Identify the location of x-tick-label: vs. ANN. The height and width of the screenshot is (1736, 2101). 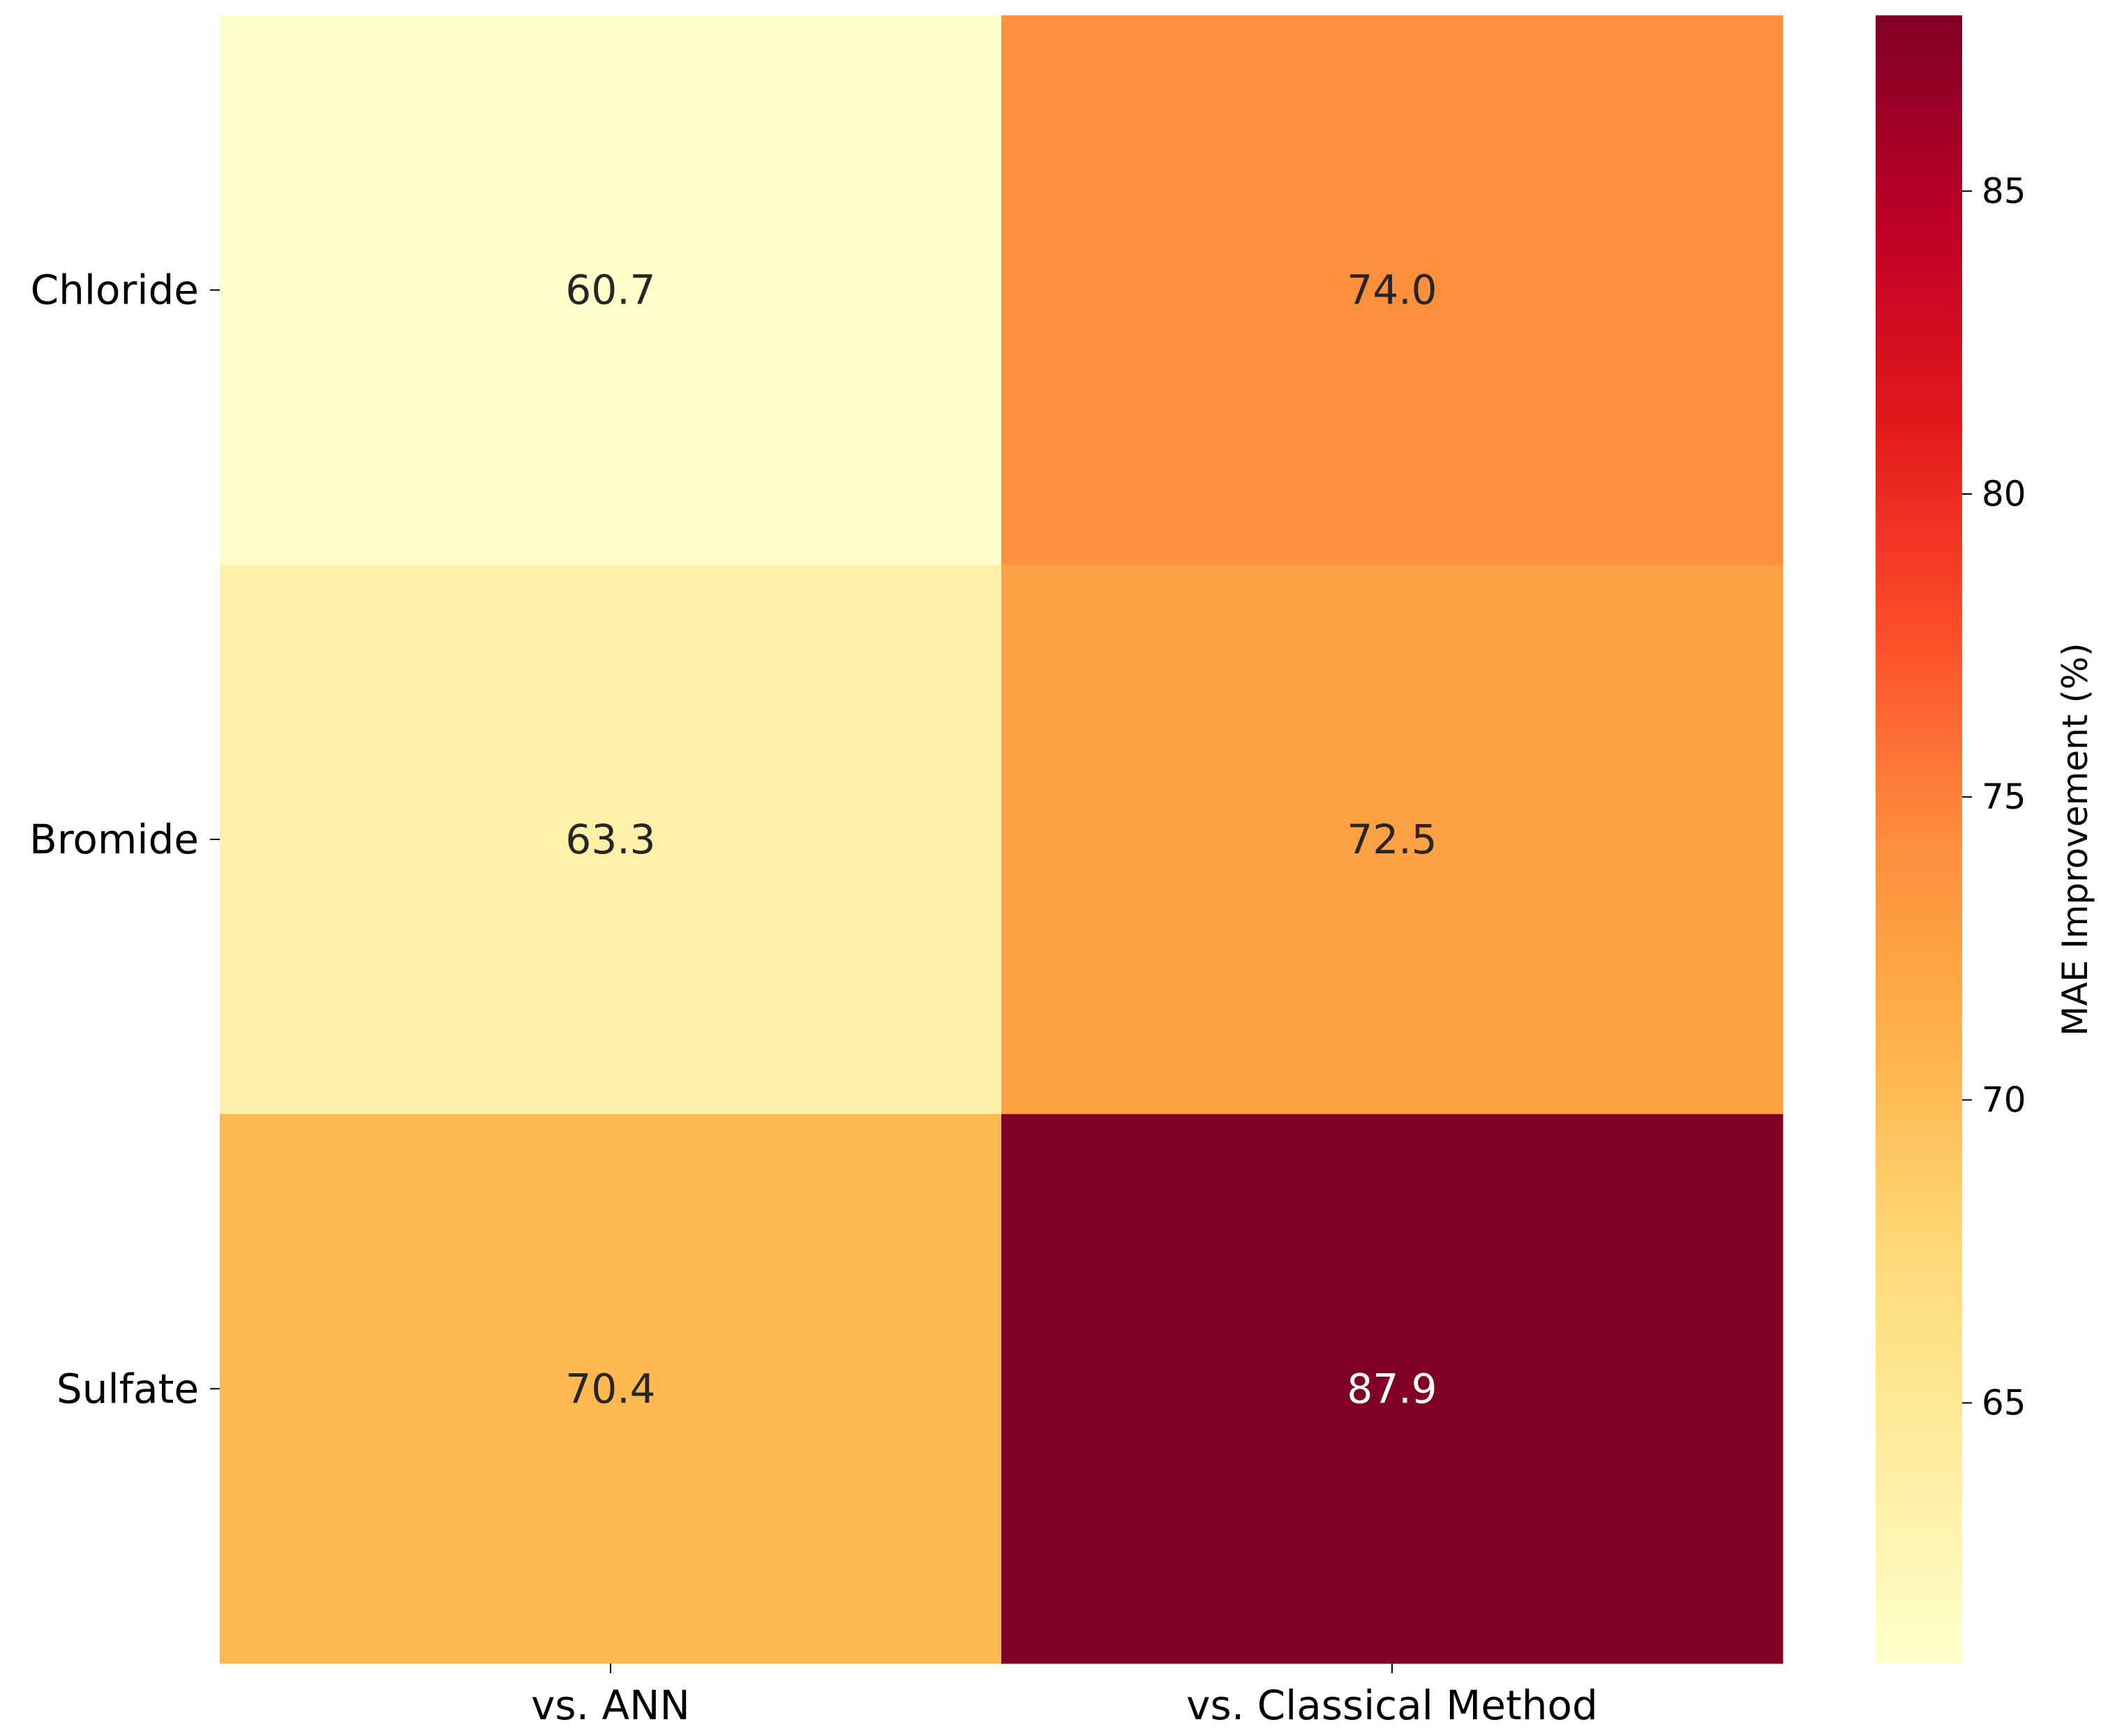
(611, 1705).